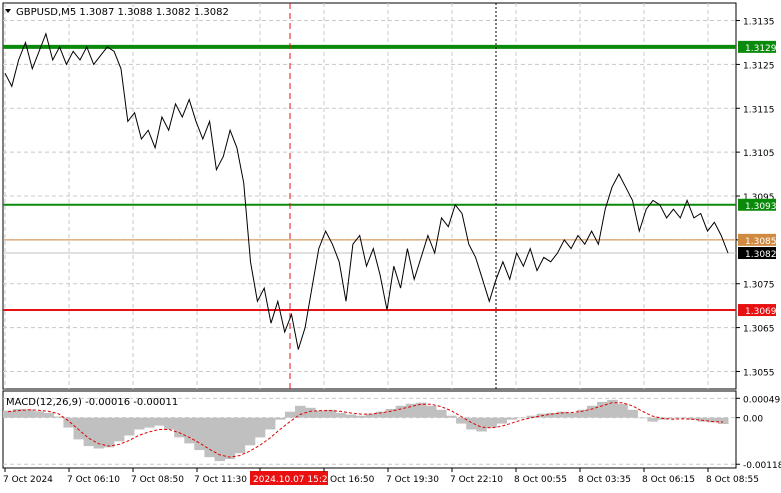  Describe the element at coordinates (8, 11) in the screenshot. I see `dropdown-triangle-icon` at that location.